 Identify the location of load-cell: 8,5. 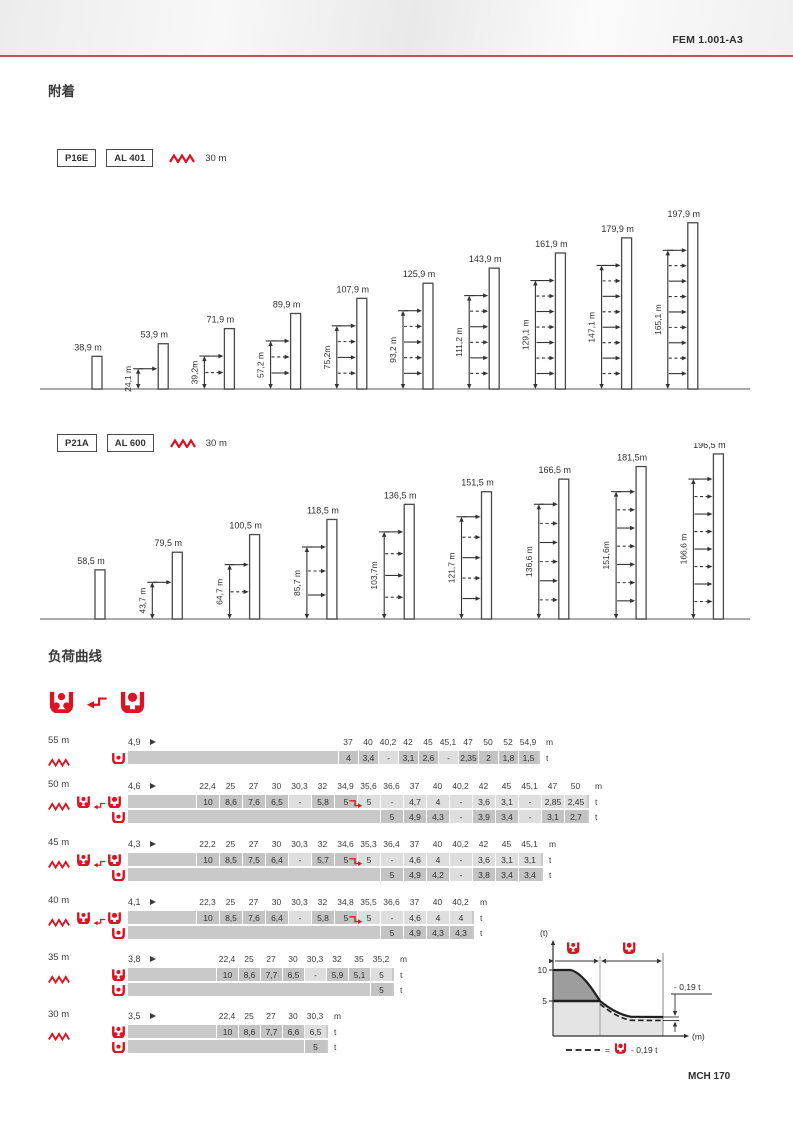
(230, 917).